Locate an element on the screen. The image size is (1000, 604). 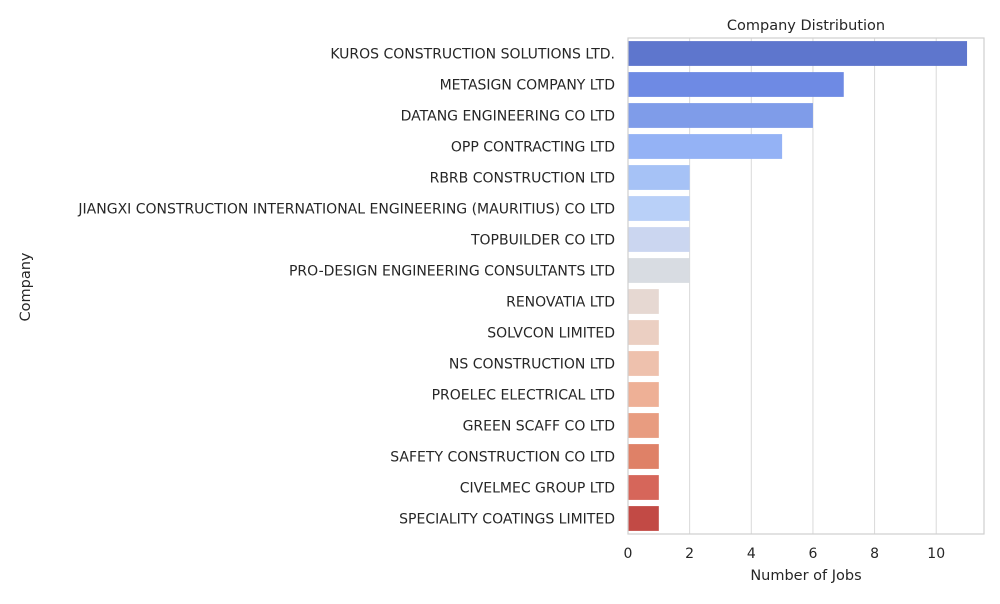
x-axis-label: Number of Jobs is located at coordinates (805, 576).